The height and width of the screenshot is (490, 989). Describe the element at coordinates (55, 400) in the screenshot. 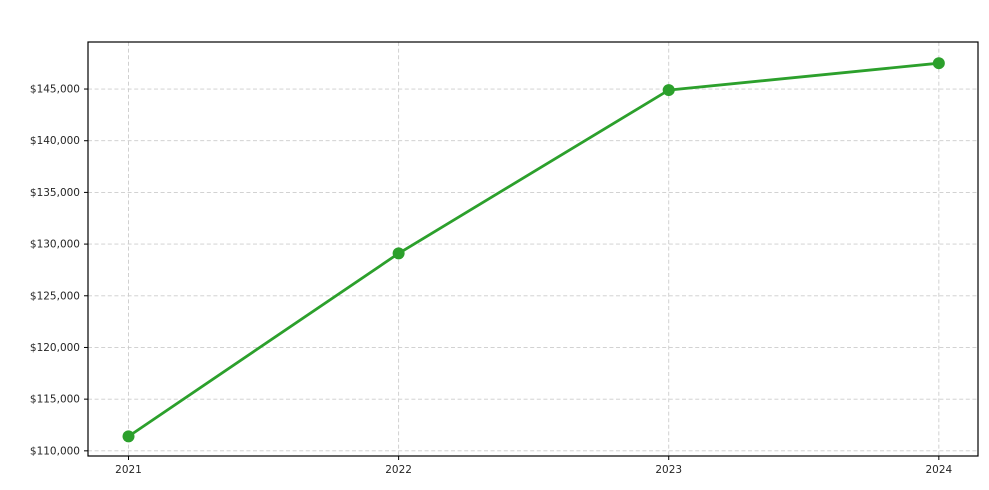

I see `y-tick-label: $115,000` at that location.